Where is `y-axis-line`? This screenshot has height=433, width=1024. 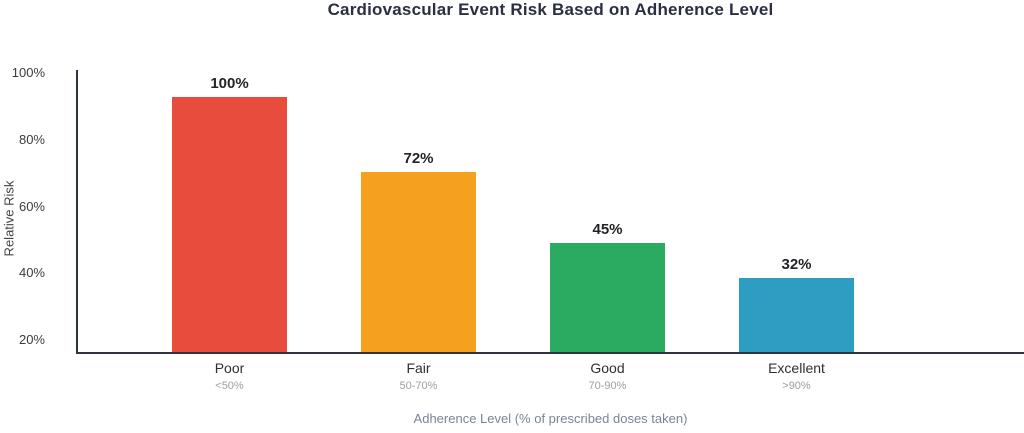
y-axis-line is located at coordinates (77, 211).